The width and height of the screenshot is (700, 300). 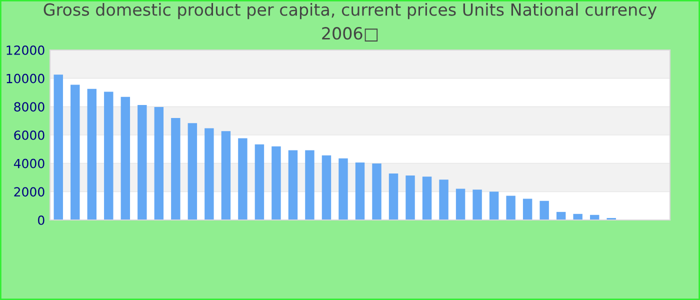 I want to click on chart-title: Gross domestic product per capita, current prices Units National currency 2006□, so click(x=350, y=22).